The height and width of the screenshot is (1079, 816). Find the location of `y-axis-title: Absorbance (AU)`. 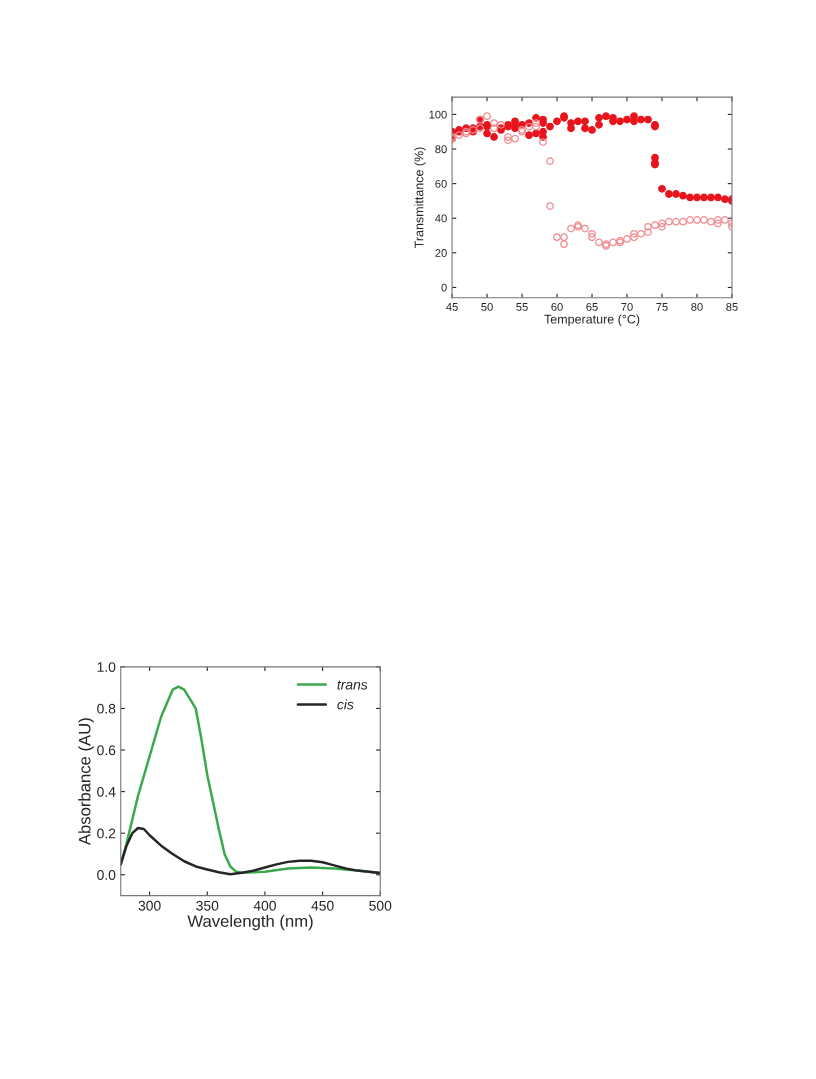

y-axis-title: Absorbance (AU) is located at coordinates (86, 782).